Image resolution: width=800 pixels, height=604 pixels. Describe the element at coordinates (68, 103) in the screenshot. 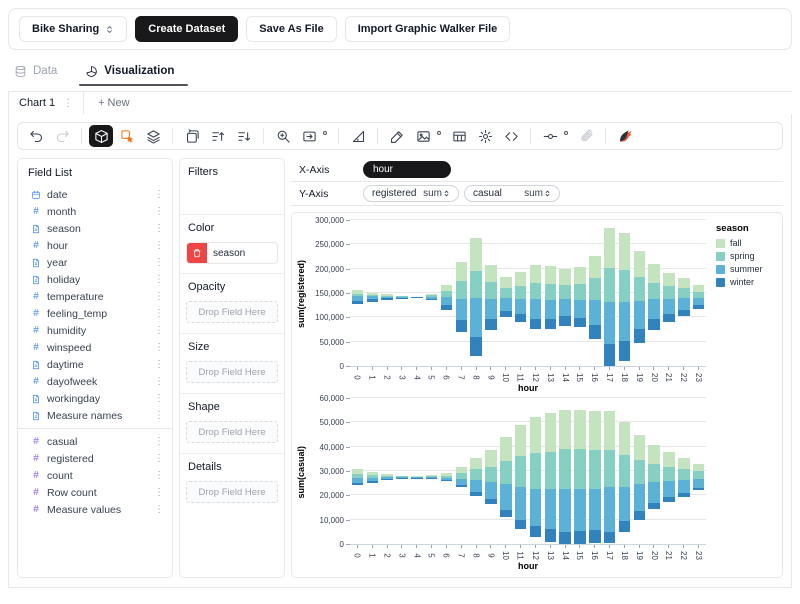

I see `chart-tab-menu-icon: ⋮` at that location.